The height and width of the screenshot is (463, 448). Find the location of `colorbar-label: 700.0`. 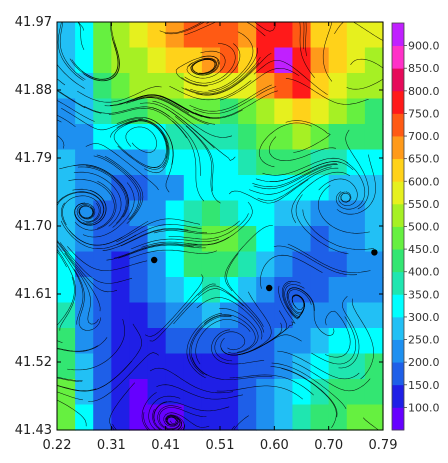

colorbar-label: 700.0 is located at coordinates (424, 136).